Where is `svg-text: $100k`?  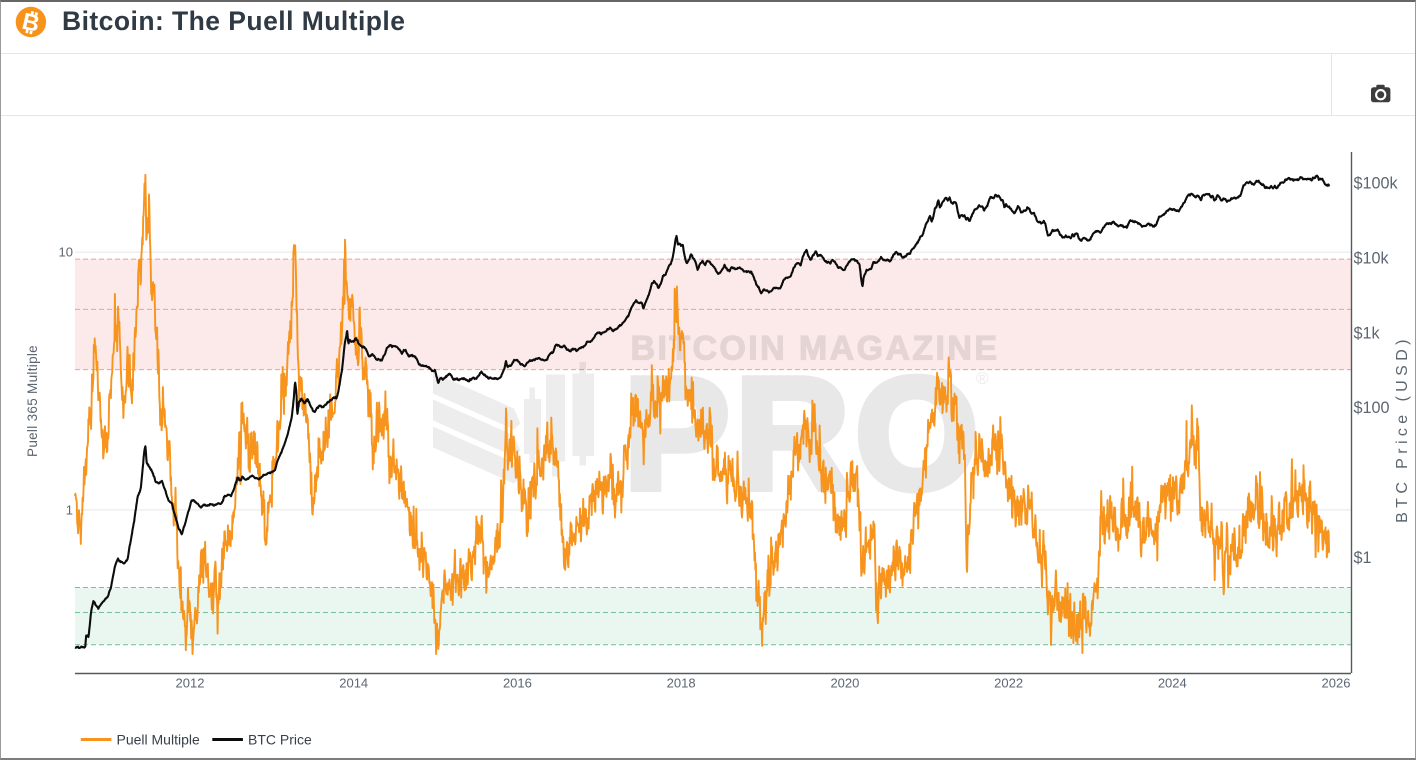 svg-text: $100k is located at coordinates (1376, 184).